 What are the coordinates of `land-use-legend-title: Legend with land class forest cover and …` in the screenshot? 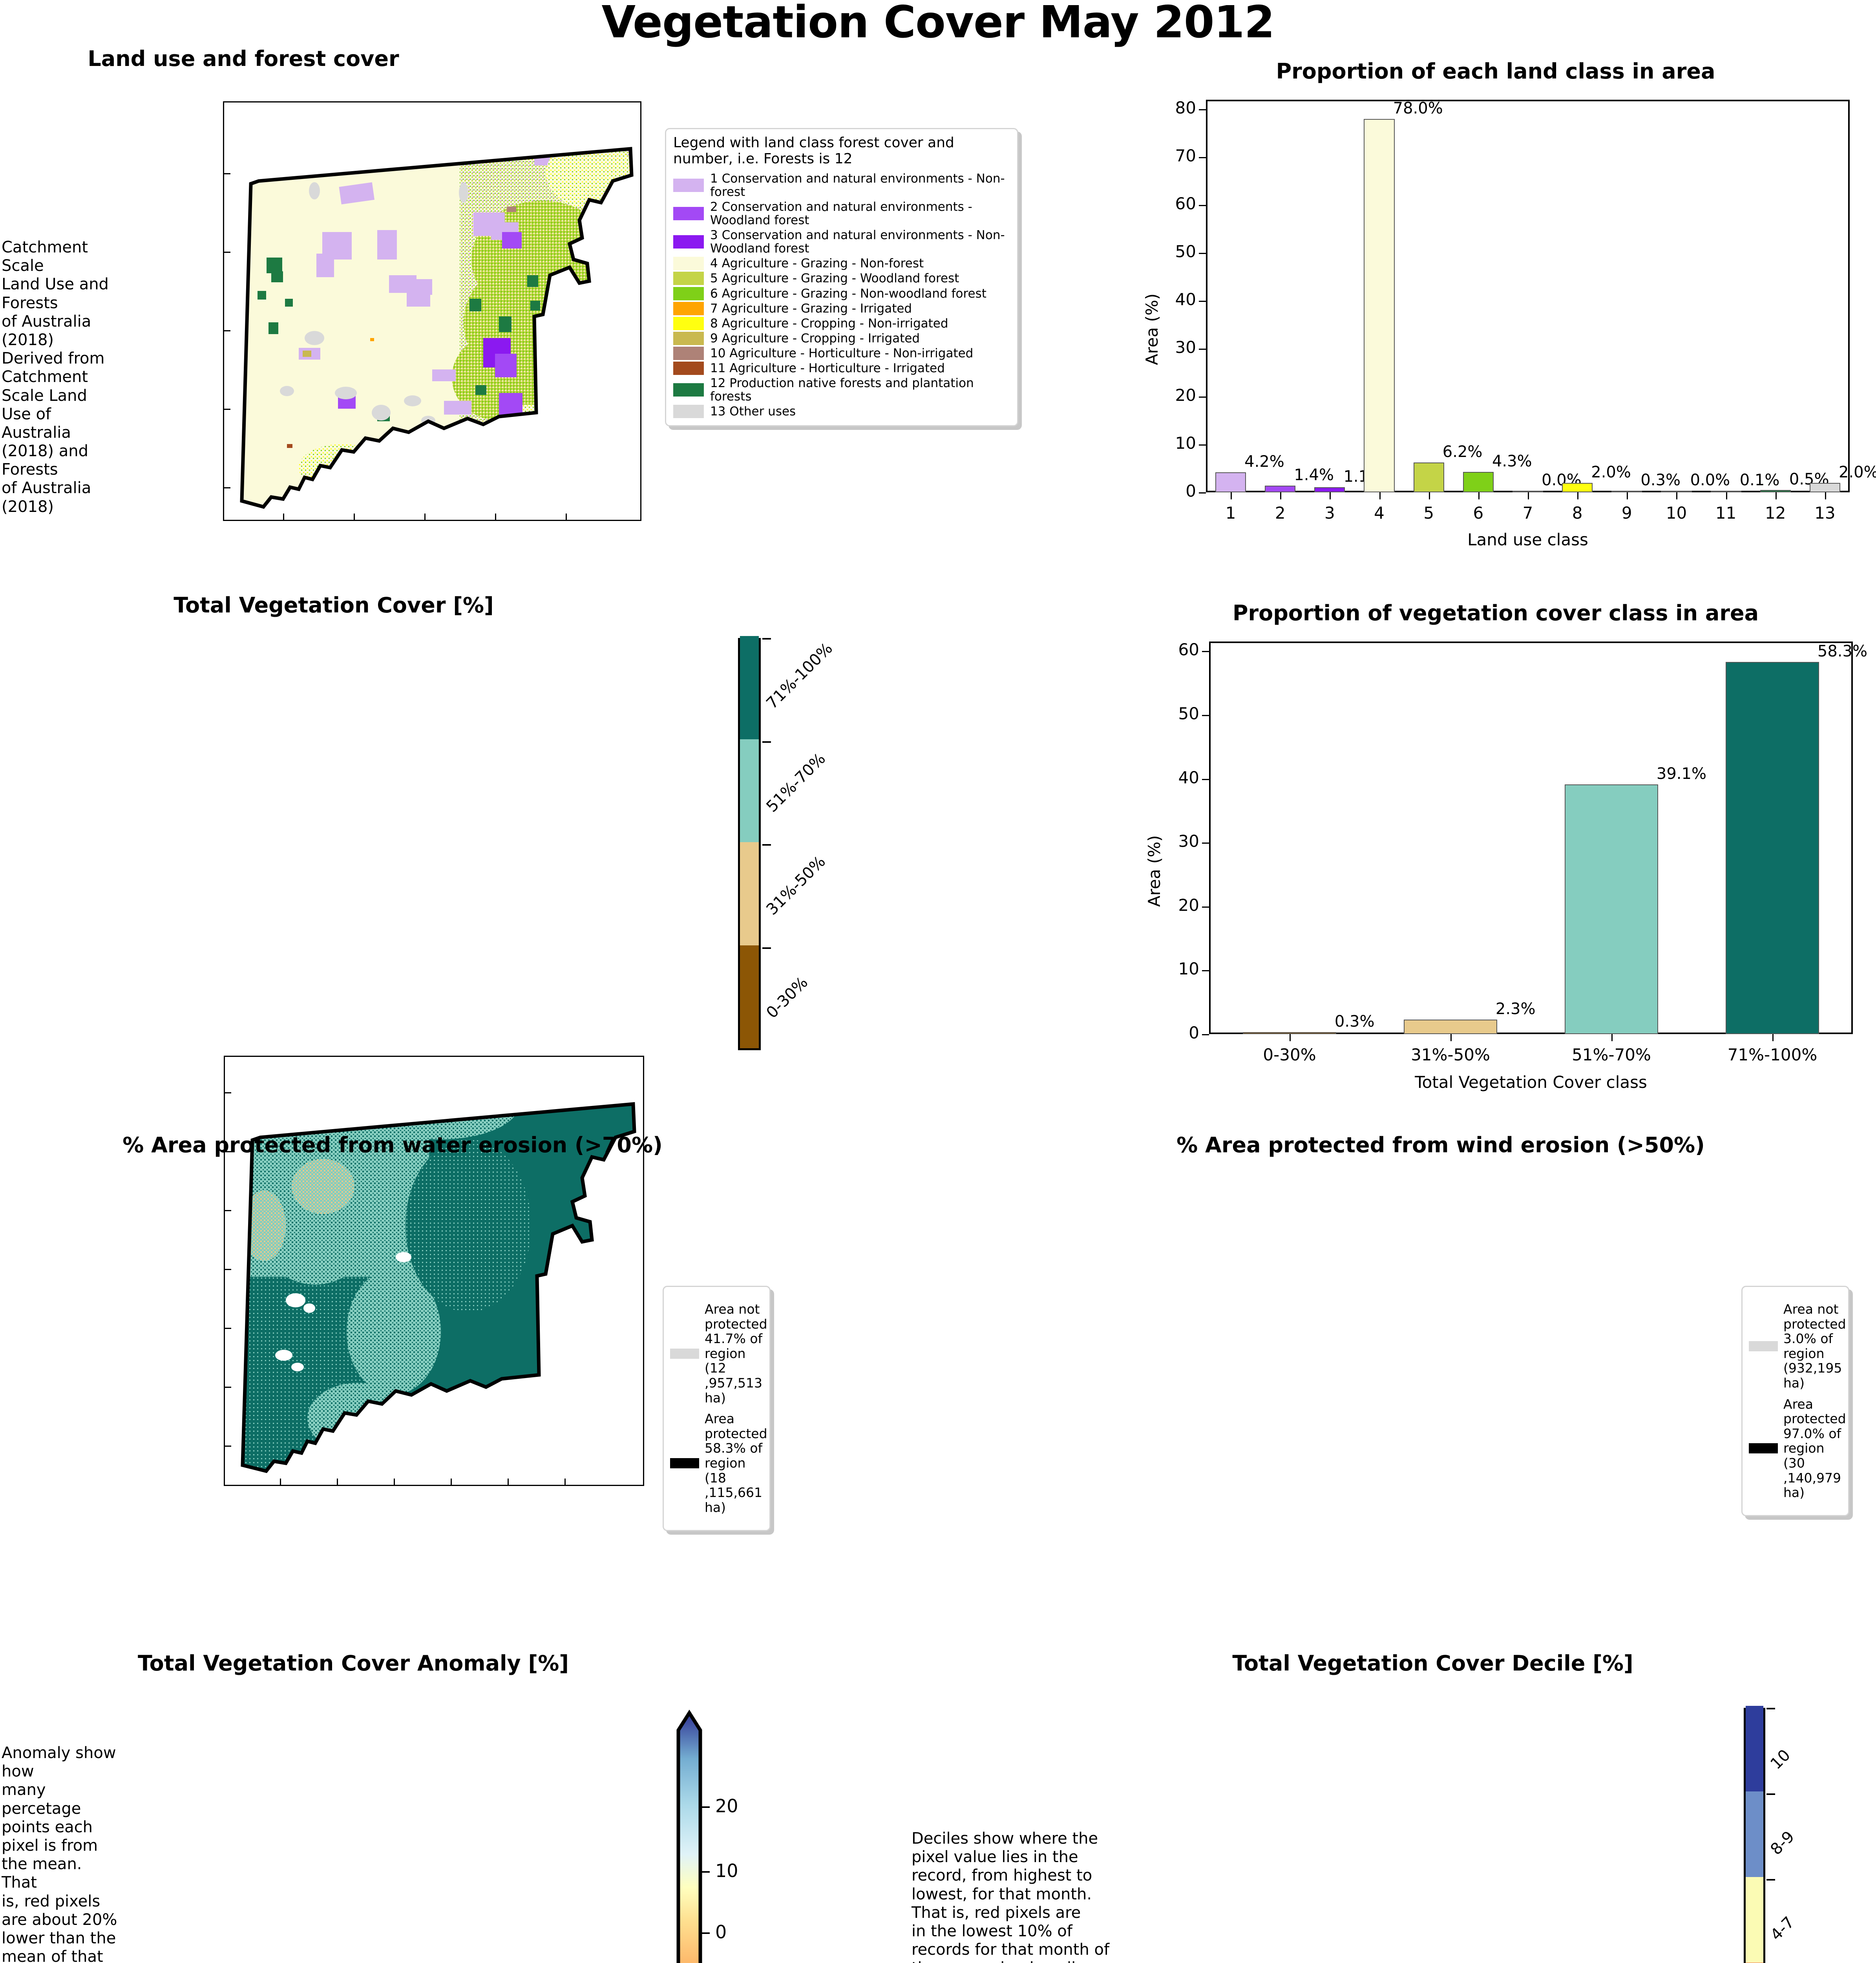 It's located at (813, 151).